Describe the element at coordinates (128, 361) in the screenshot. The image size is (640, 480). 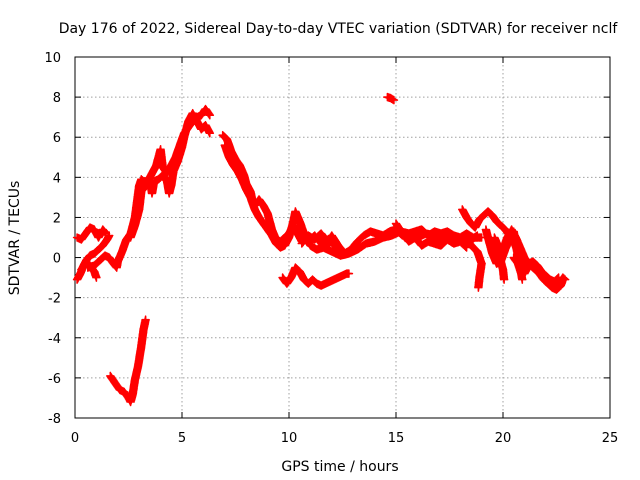
I see `series-trace-f` at that location.